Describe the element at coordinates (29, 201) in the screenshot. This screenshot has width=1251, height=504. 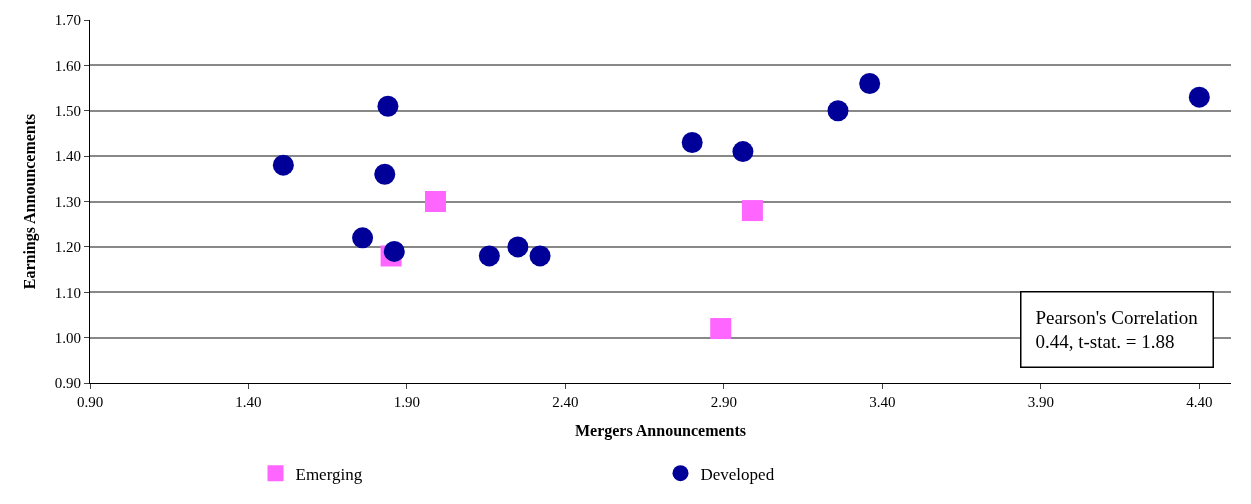
I see `y-axis-title: Earnings Announcements` at that location.